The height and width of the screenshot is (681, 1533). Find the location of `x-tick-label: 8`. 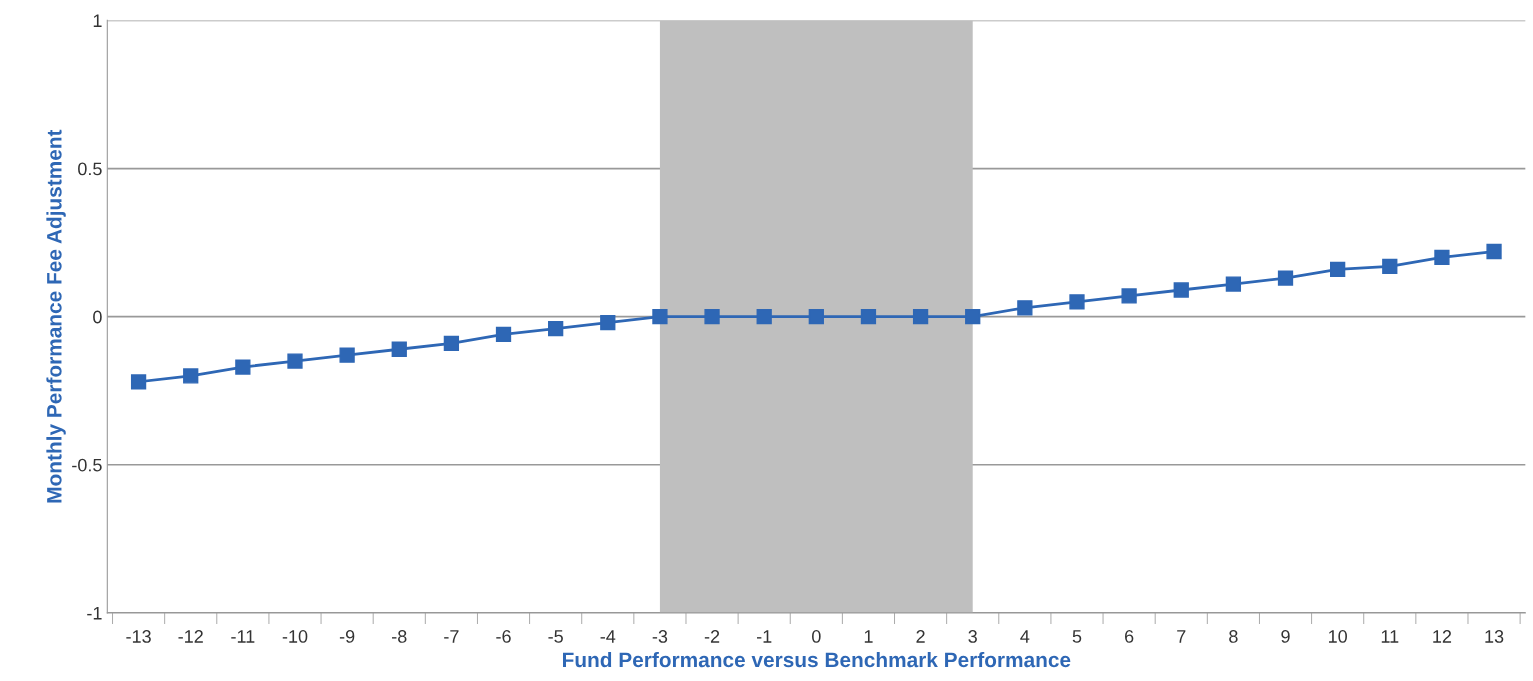

x-tick-label: 8 is located at coordinates (1233, 636).